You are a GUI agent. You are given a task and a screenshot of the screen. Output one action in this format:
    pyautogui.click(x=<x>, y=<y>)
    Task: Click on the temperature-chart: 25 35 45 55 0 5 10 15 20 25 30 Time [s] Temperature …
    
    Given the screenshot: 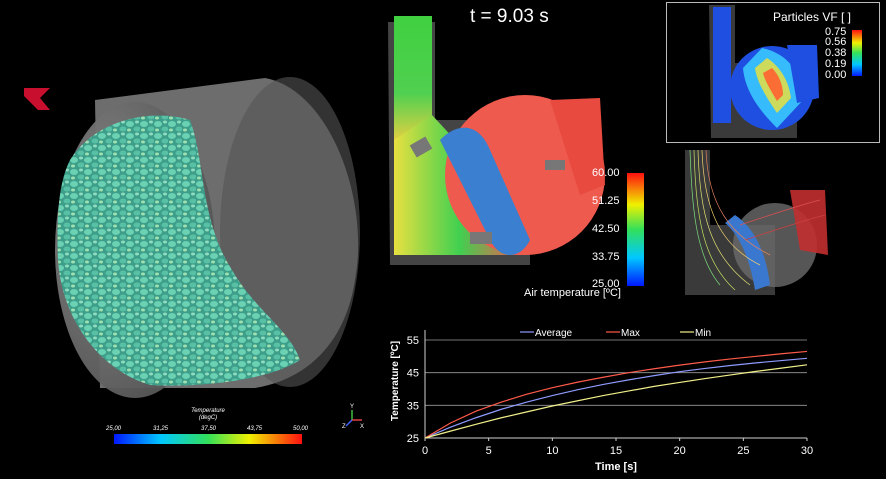 What is the action you would take?
    pyautogui.click(x=601, y=400)
    